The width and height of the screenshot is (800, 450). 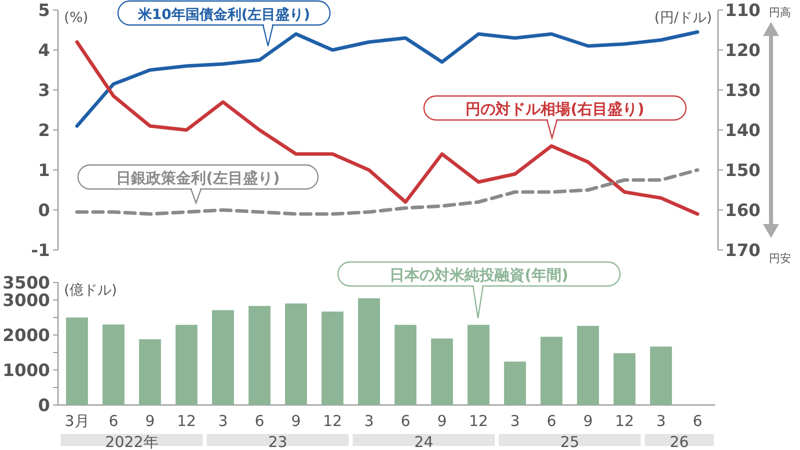 What do you see at coordinates (44, 91) in the screenshot?
I see `y-tick-label: 3` at bounding box center [44, 91].